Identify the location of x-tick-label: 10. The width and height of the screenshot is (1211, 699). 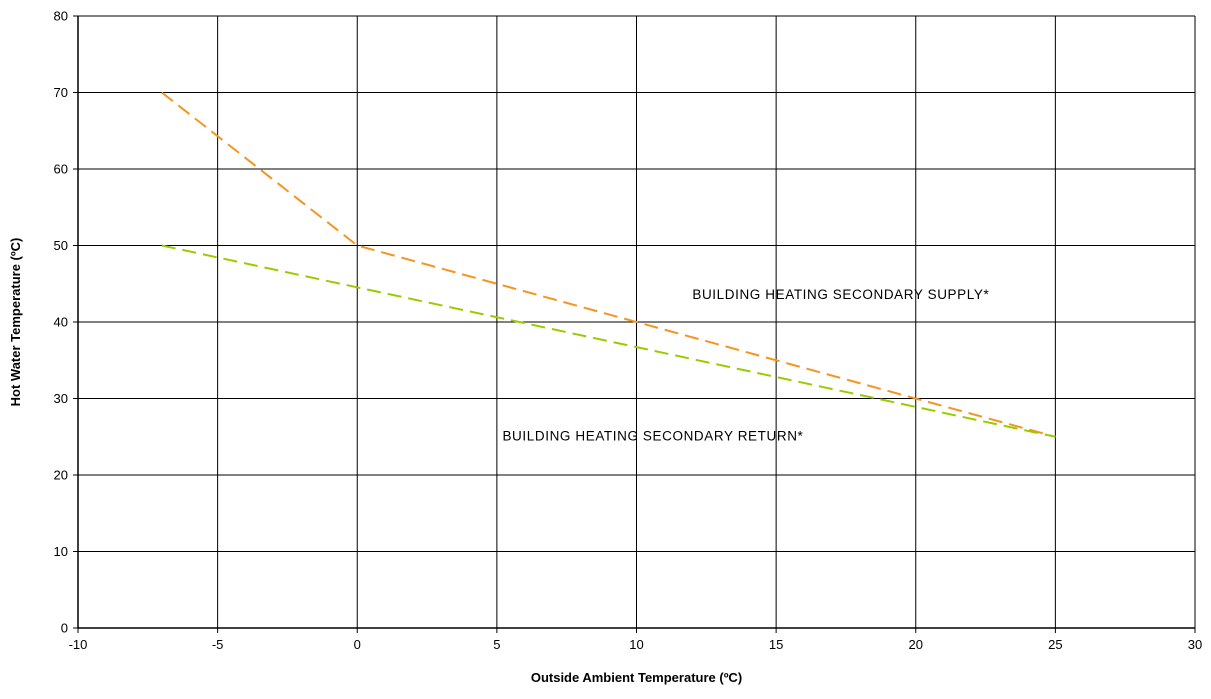
(636, 644).